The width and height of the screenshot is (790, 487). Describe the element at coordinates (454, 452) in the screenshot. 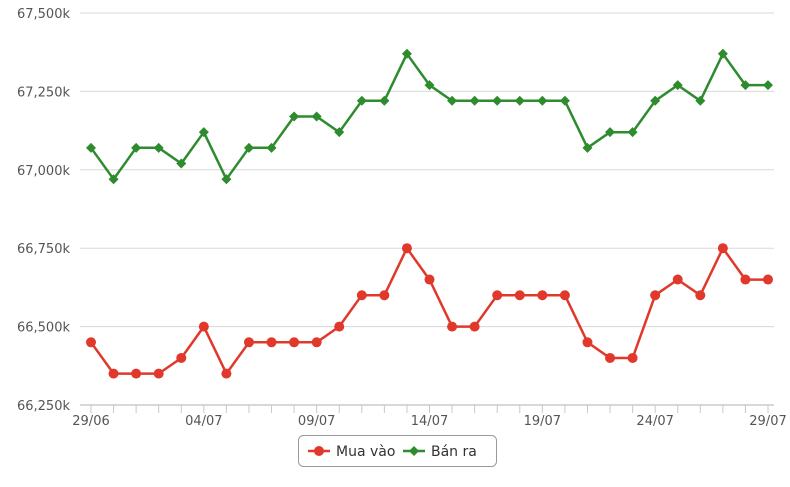

I see `legend-item-label: Bán ra` at that location.